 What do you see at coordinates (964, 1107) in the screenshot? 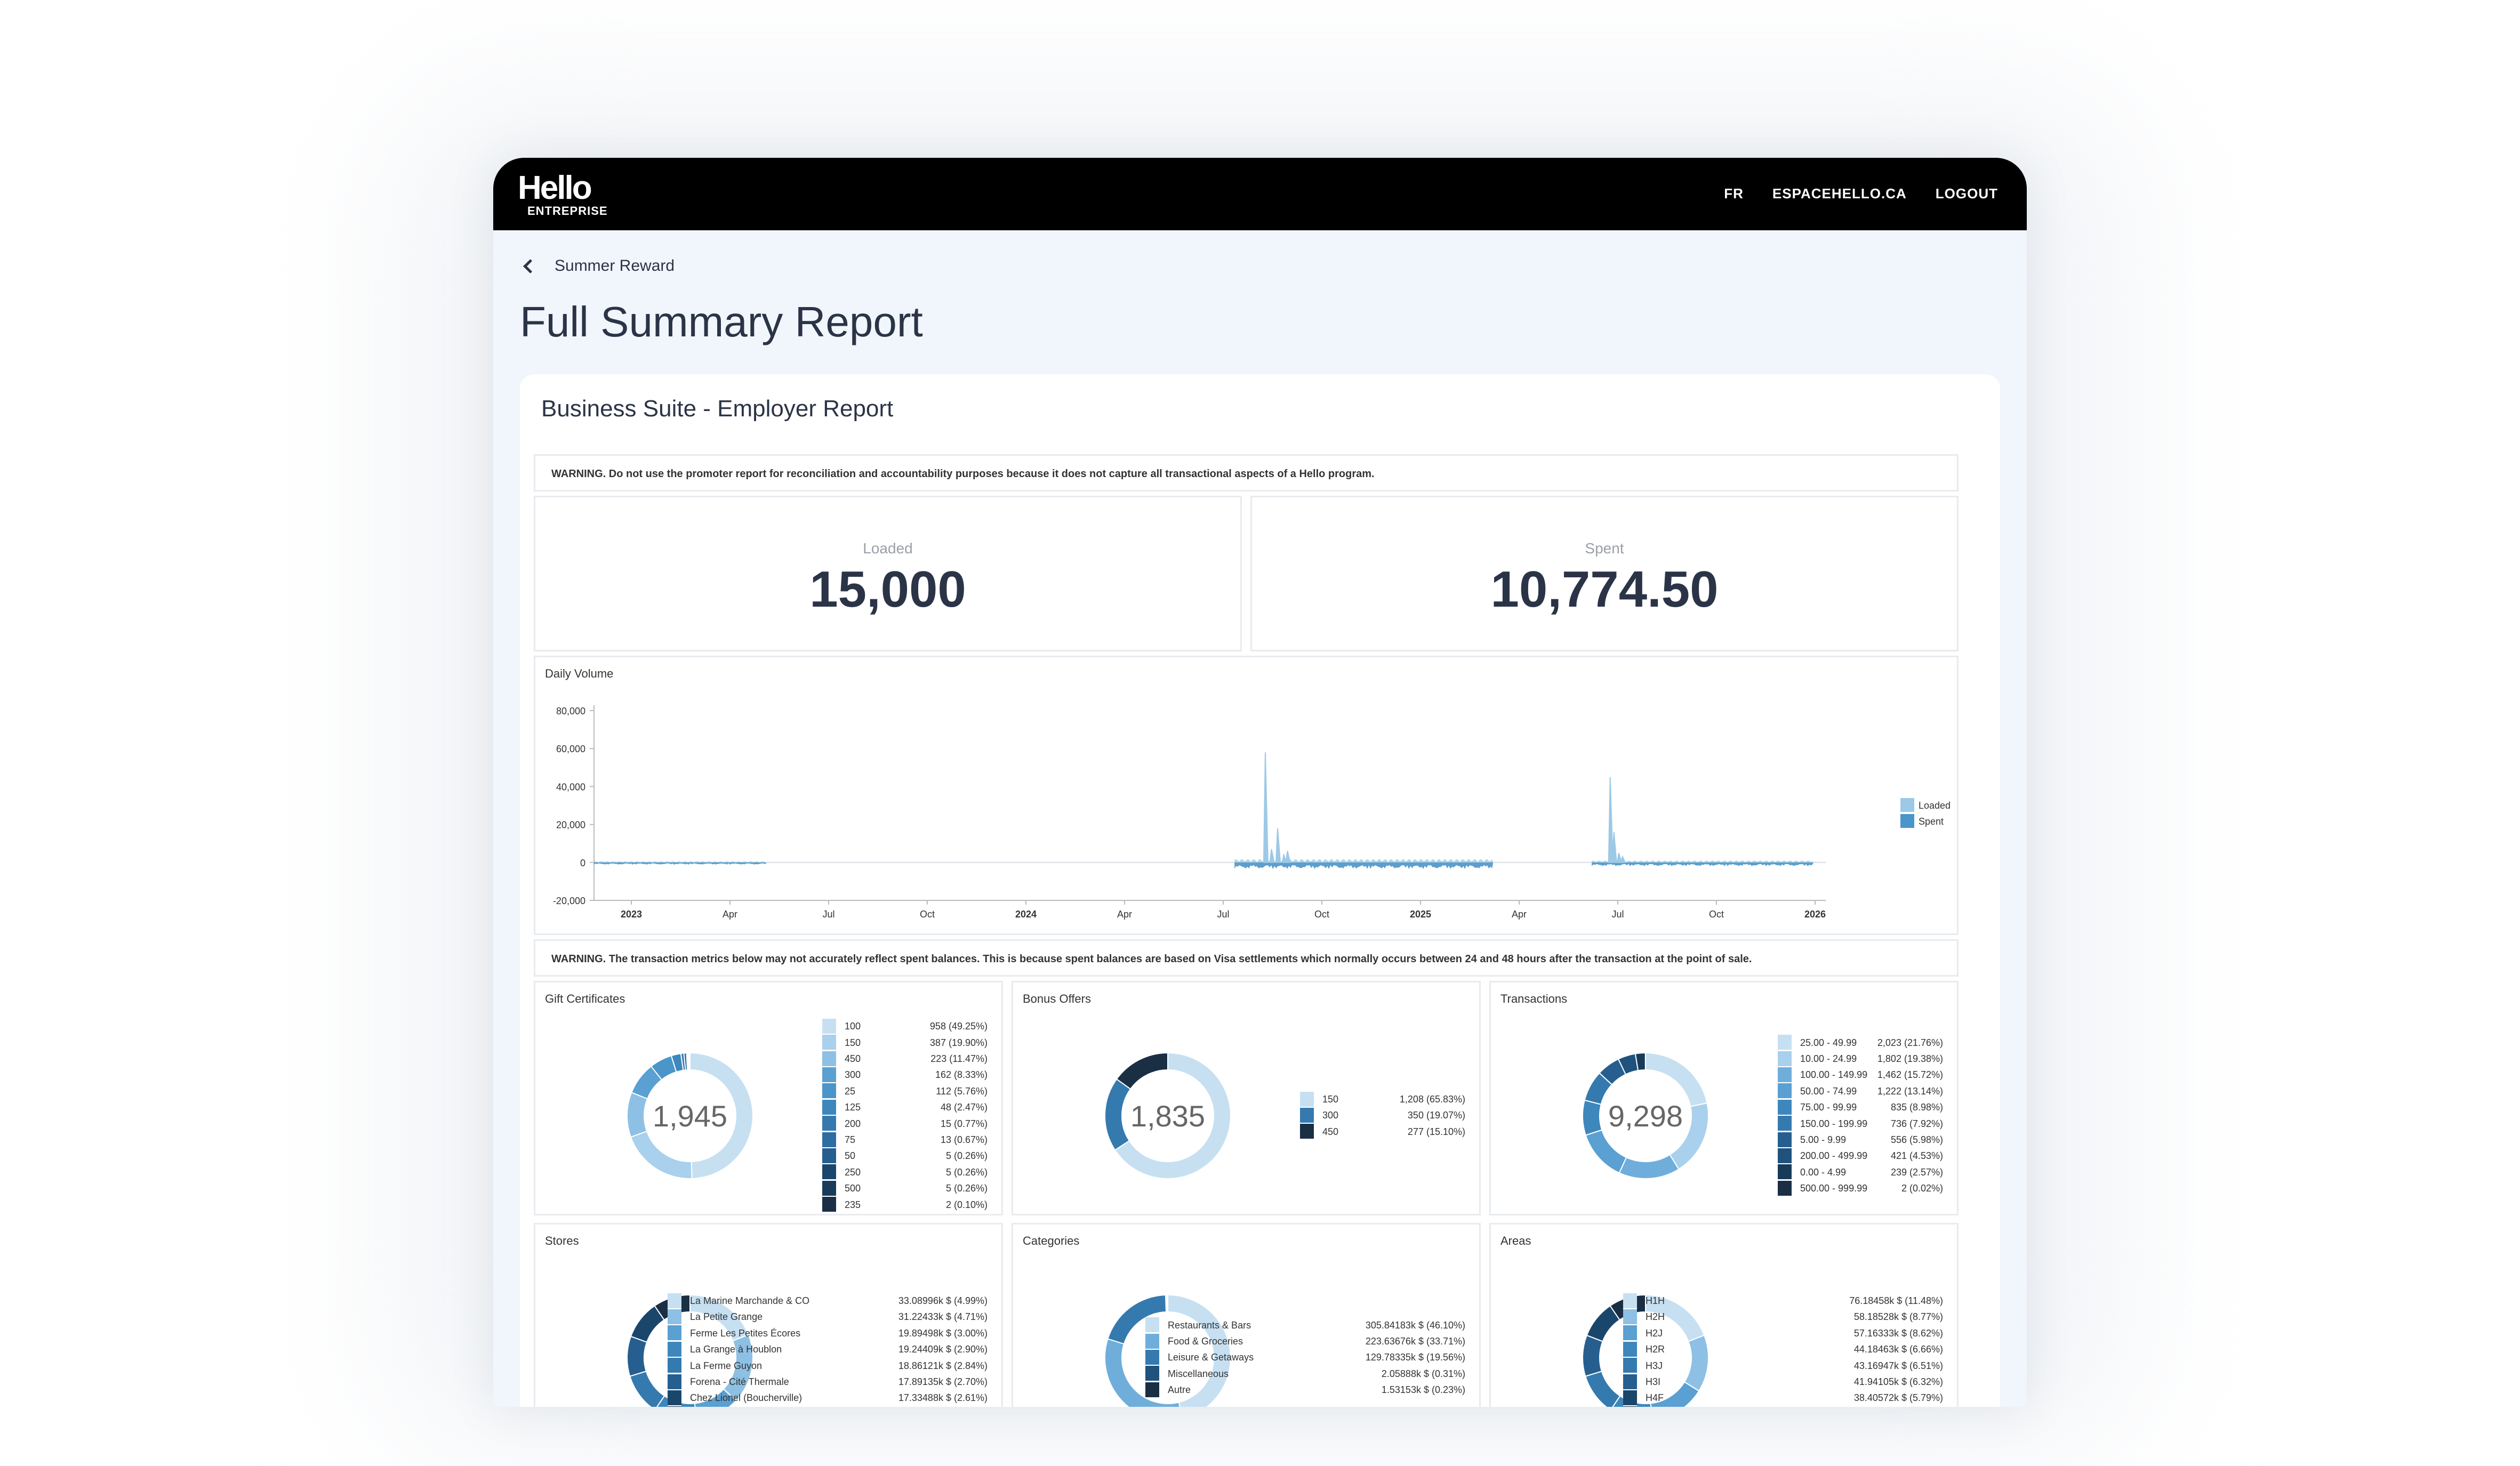
I see `legend-value: 48 (2.47%)` at bounding box center [964, 1107].